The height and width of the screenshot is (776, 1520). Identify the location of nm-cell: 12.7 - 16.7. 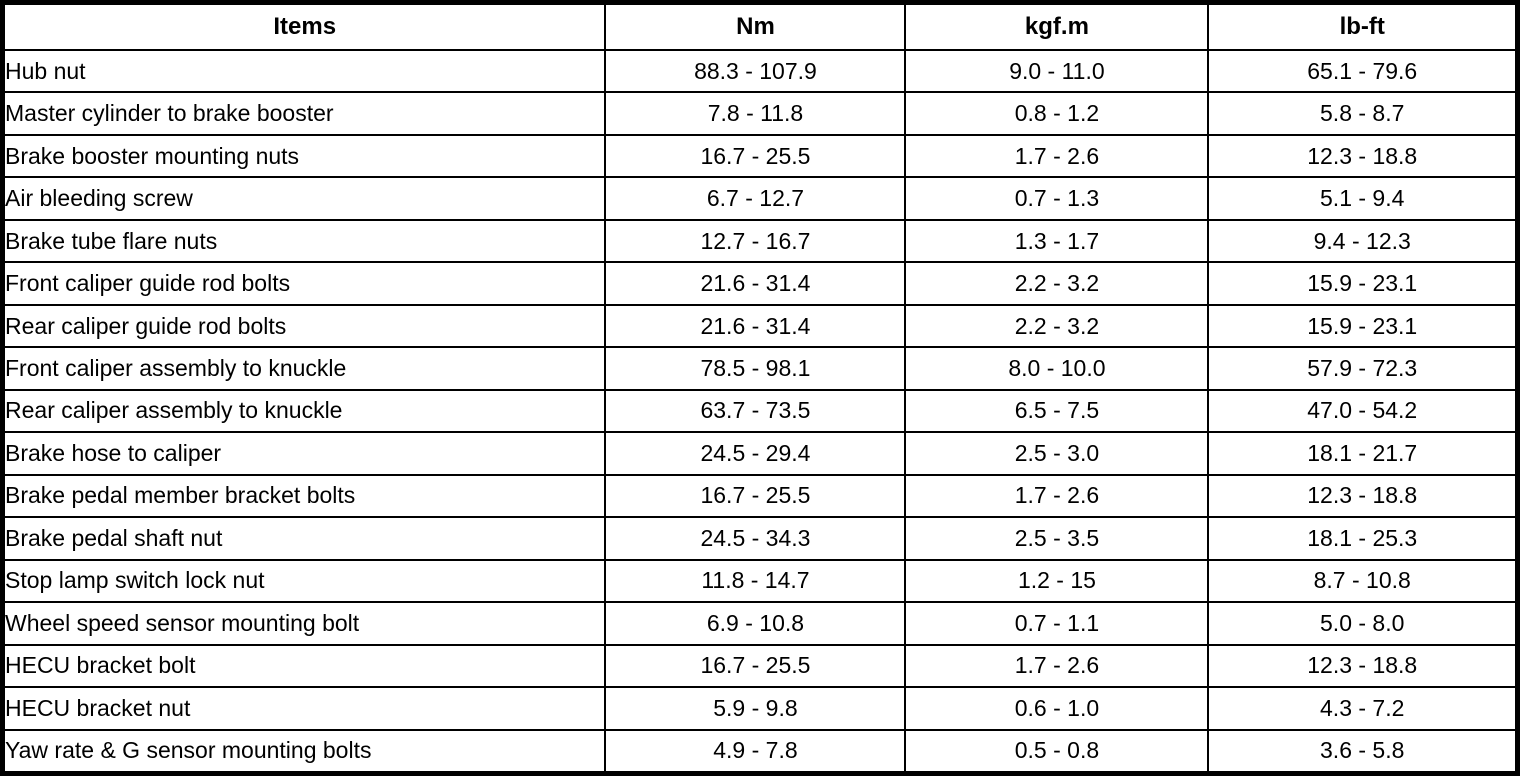
(755, 241).